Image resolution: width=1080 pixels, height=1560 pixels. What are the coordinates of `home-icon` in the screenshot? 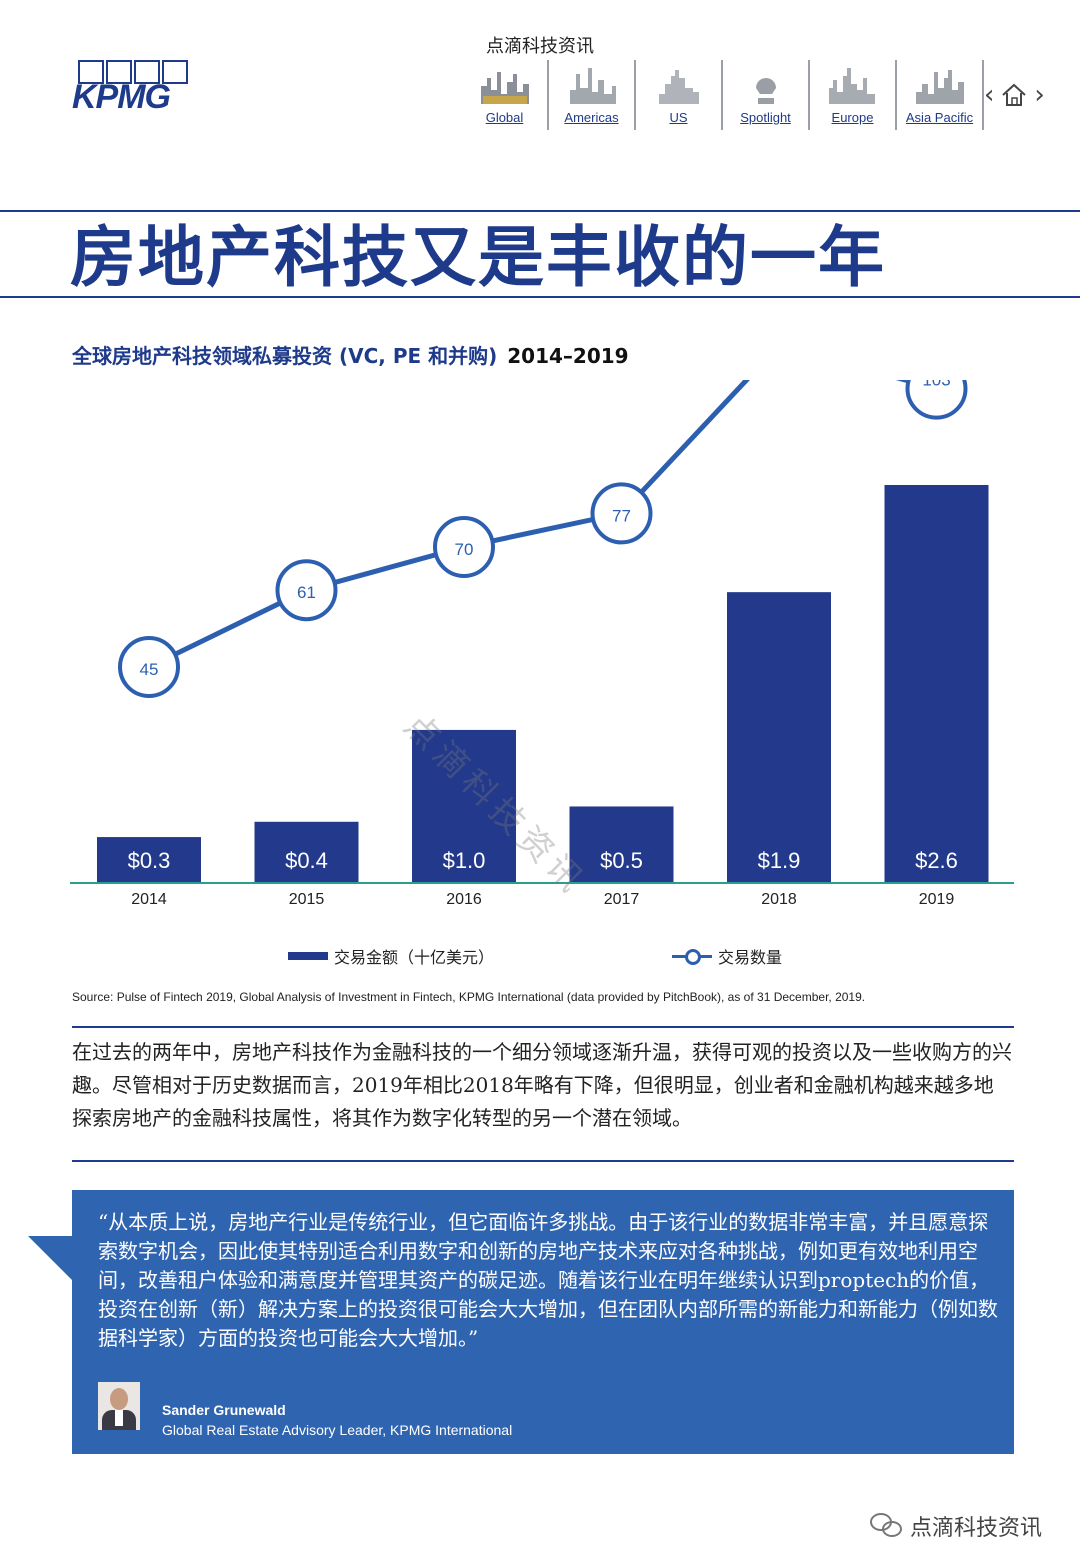 It's located at (1014, 95).